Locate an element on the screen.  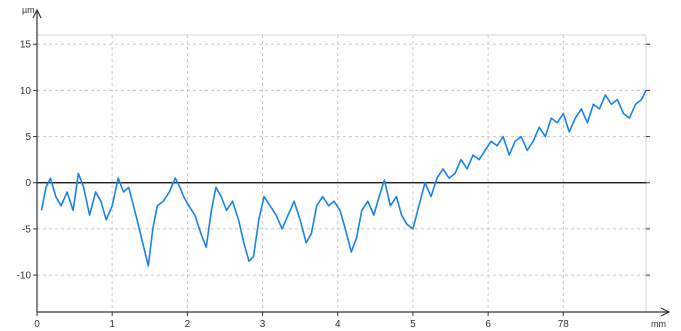
x-axis-unit-label: mm is located at coordinates (658, 324).